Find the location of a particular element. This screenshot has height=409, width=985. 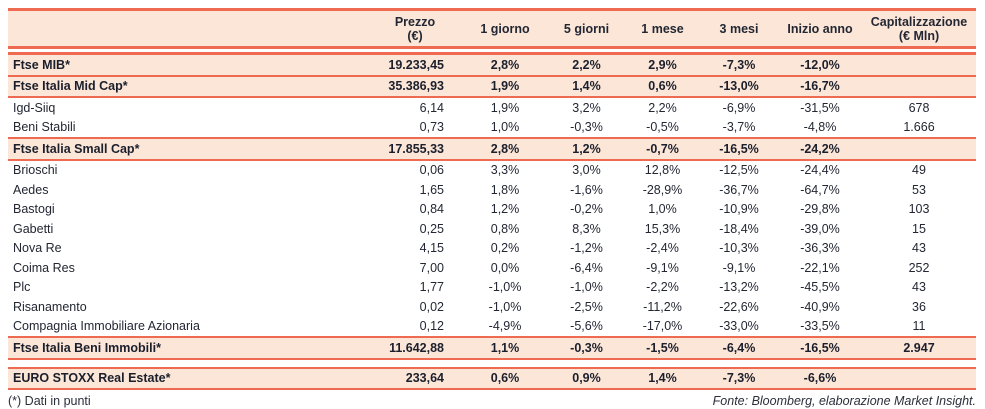

cell-d5: 3,2% is located at coordinates (586, 107).